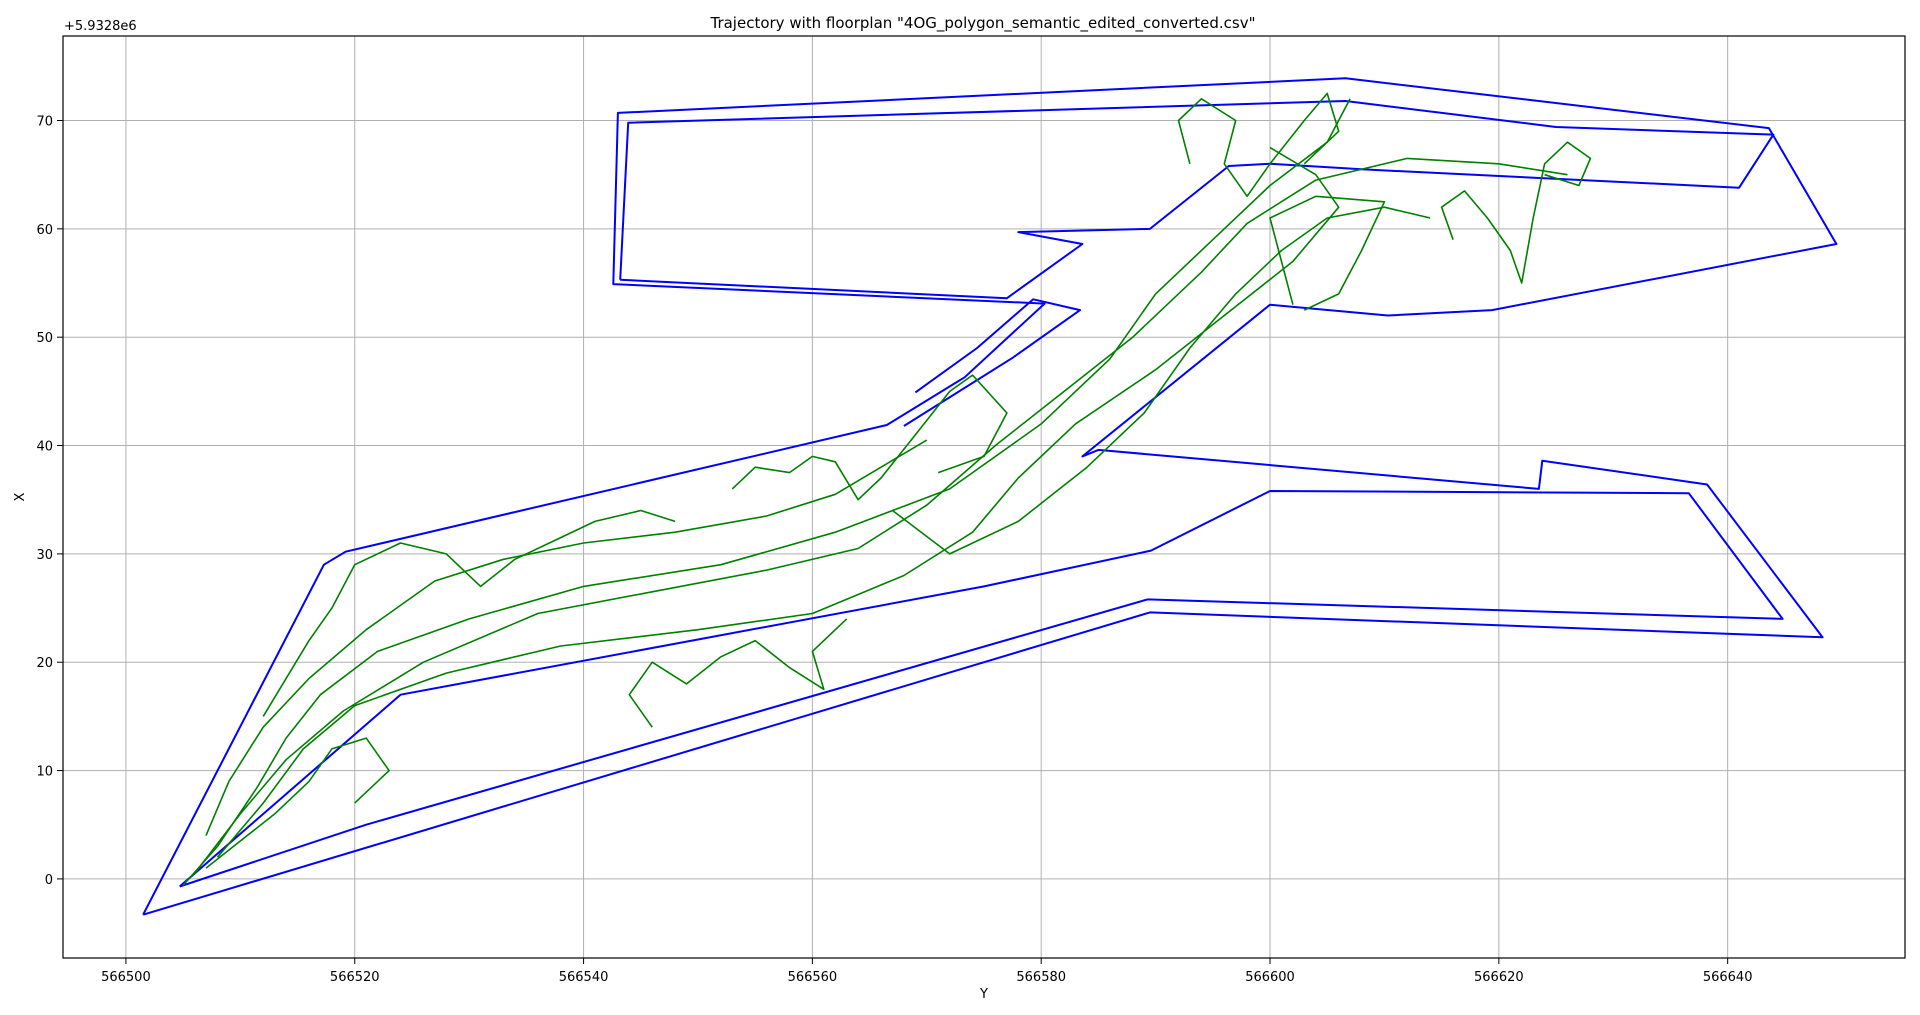 This screenshot has height=1015, width=1920. I want to click on y-tick-label: 50, so click(44, 338).